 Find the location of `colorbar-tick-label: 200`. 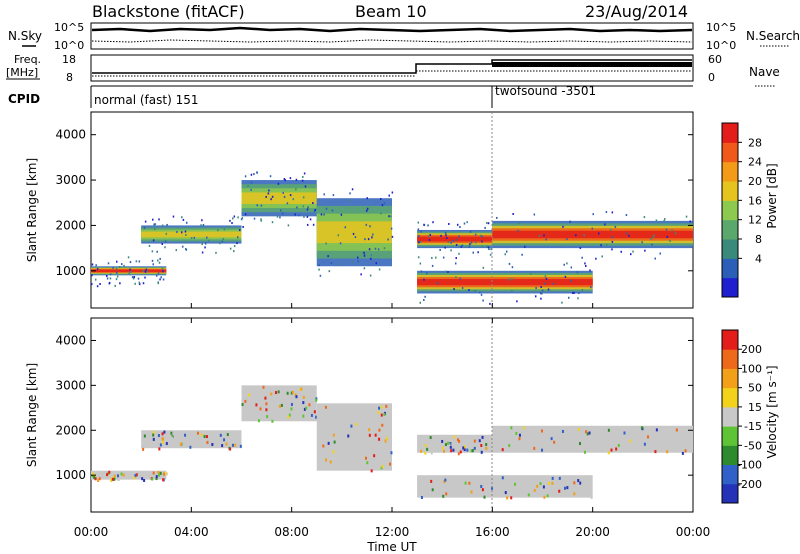

colorbar-tick-label: 200 is located at coordinates (751, 349).